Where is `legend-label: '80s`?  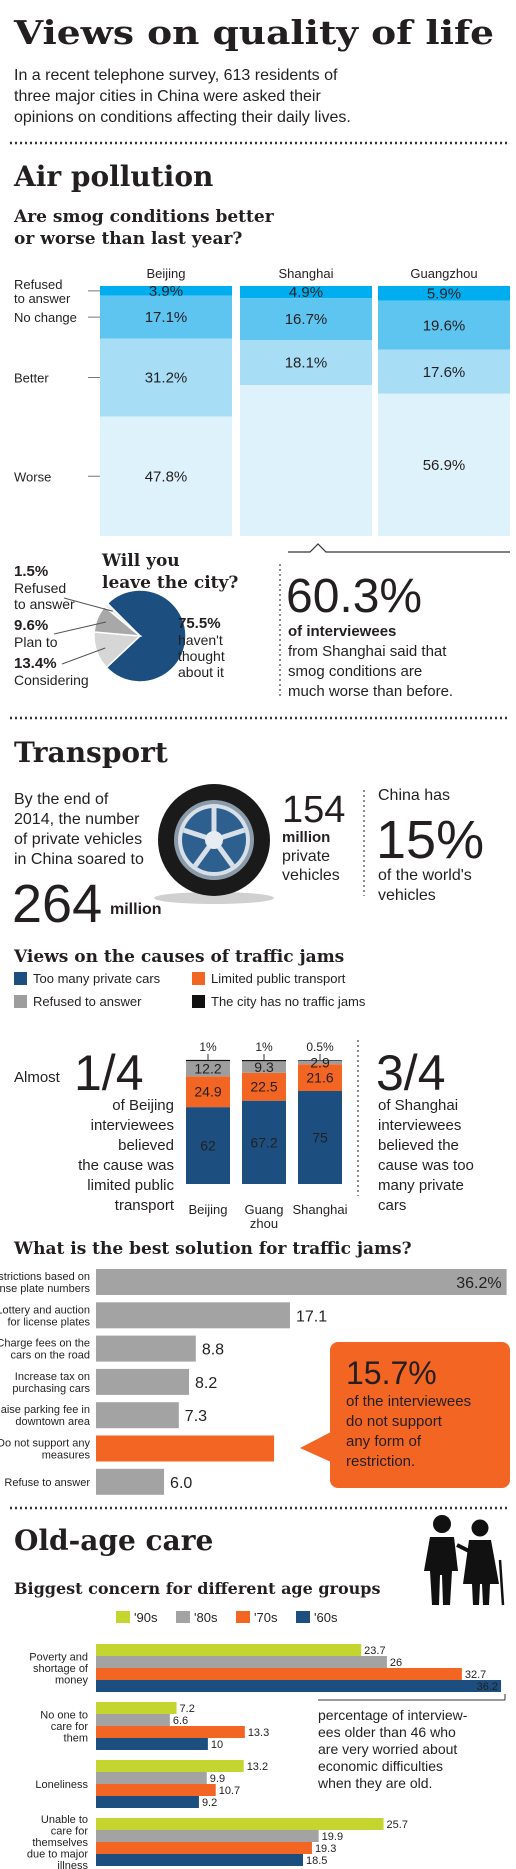 legend-label: '80s is located at coordinates (206, 1617).